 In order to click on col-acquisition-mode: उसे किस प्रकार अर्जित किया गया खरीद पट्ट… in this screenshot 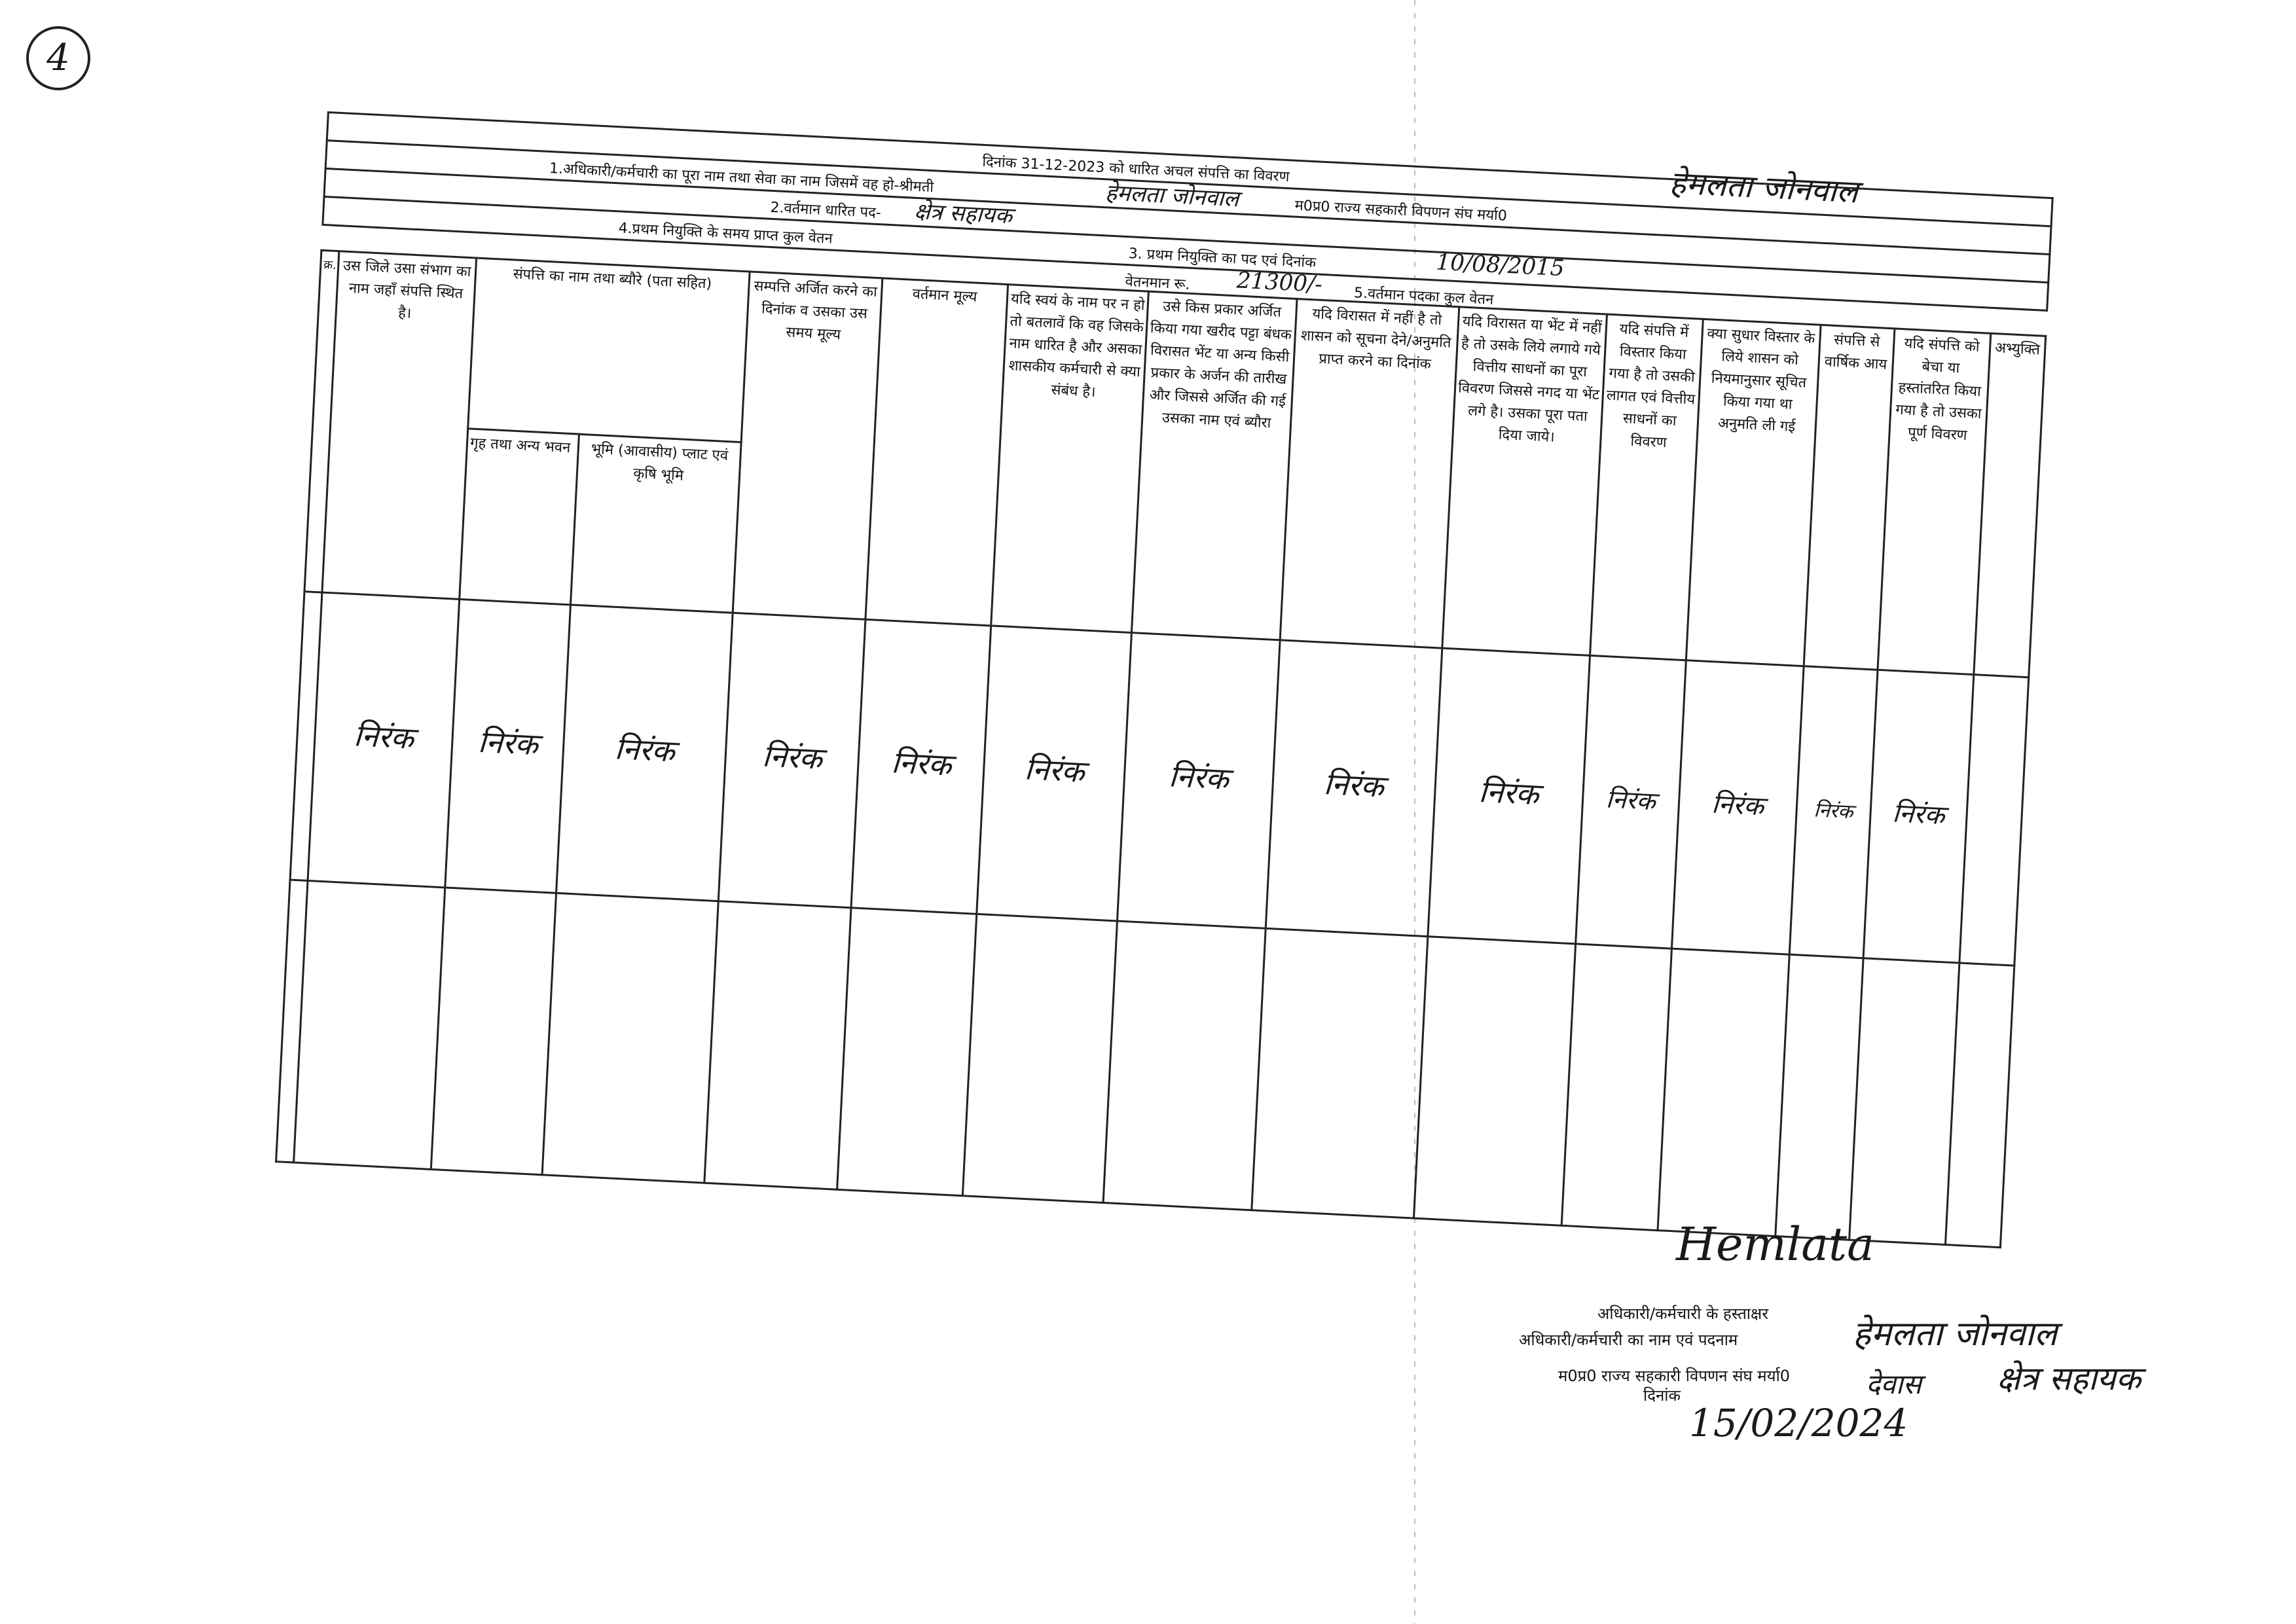, I will do `click(1214, 466)`.